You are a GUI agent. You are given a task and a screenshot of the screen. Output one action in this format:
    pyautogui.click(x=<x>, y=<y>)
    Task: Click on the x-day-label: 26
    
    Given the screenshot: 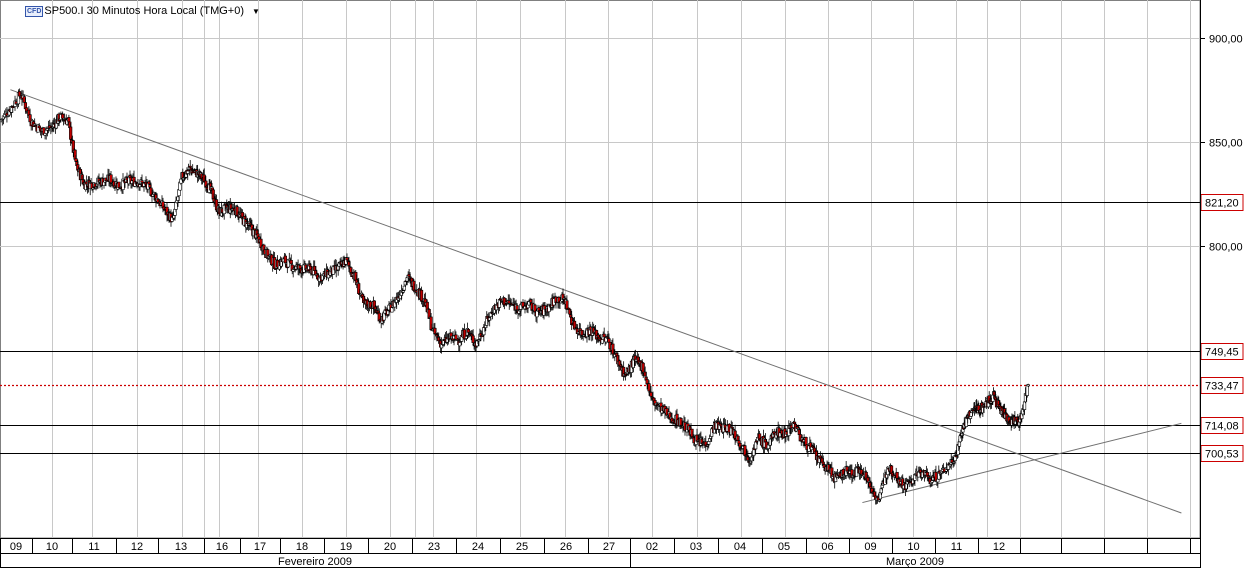 What is the action you would take?
    pyautogui.click(x=566, y=547)
    